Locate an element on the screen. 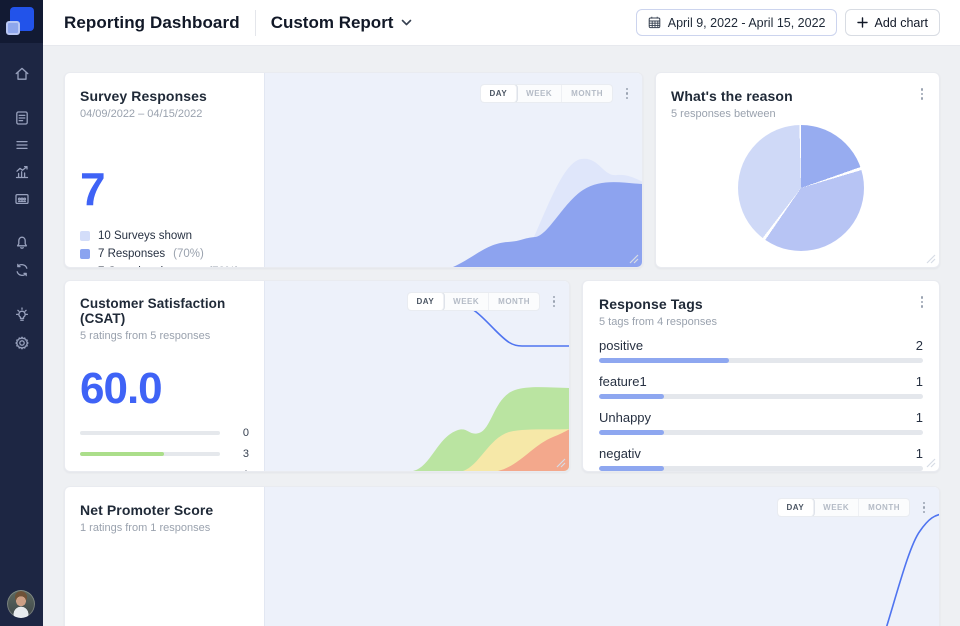 The width and height of the screenshot is (960, 626). rating-value: 0 is located at coordinates (245, 433).